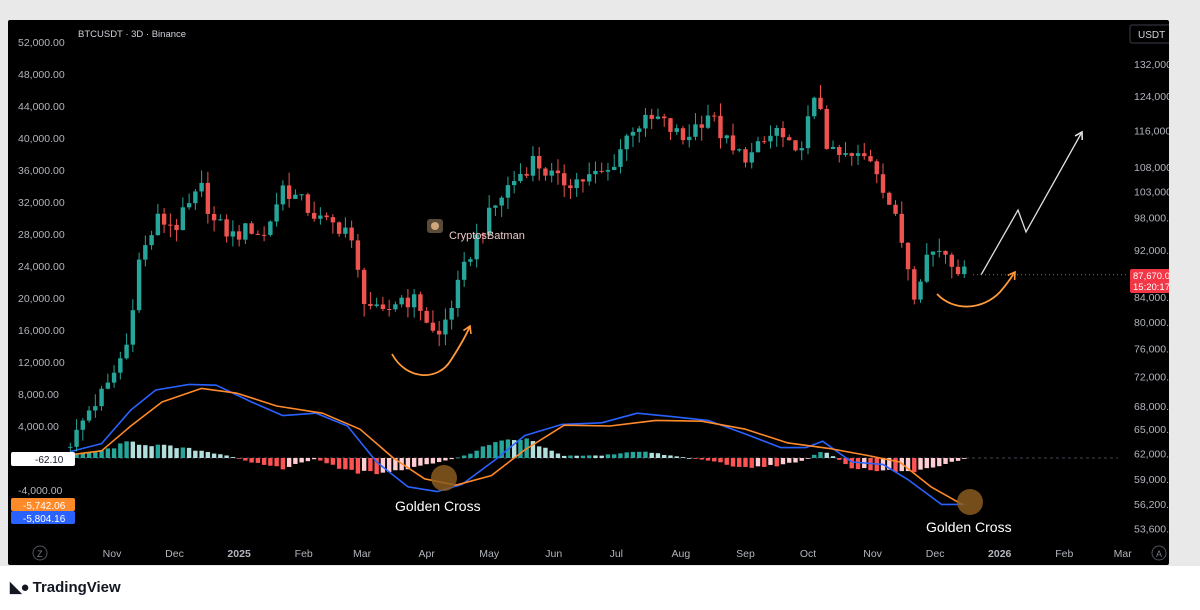 The height and width of the screenshot is (610, 1200). I want to click on svg-text: A, so click(1159, 554).